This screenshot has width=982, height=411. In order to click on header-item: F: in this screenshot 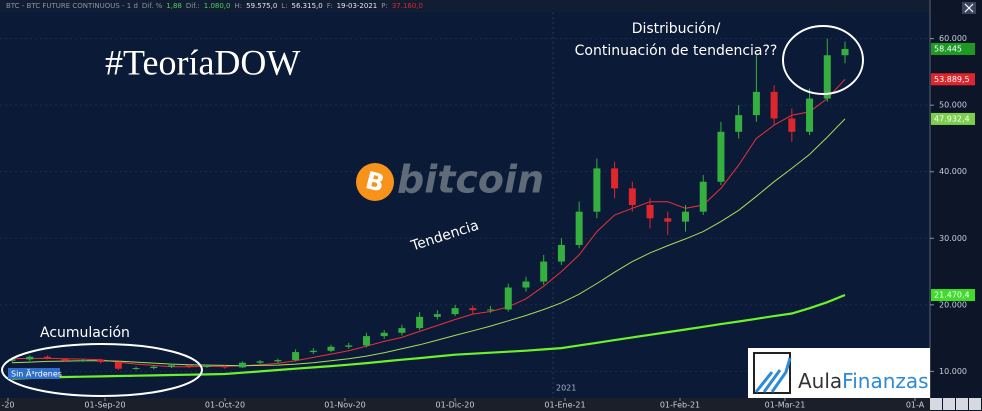, I will do `click(330, 6)`.